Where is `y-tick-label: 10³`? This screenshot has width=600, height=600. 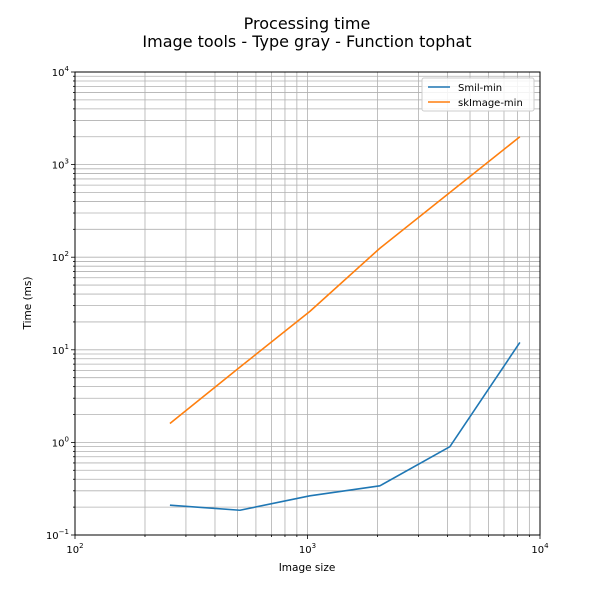 y-tick-label: 10³ is located at coordinates (60, 165).